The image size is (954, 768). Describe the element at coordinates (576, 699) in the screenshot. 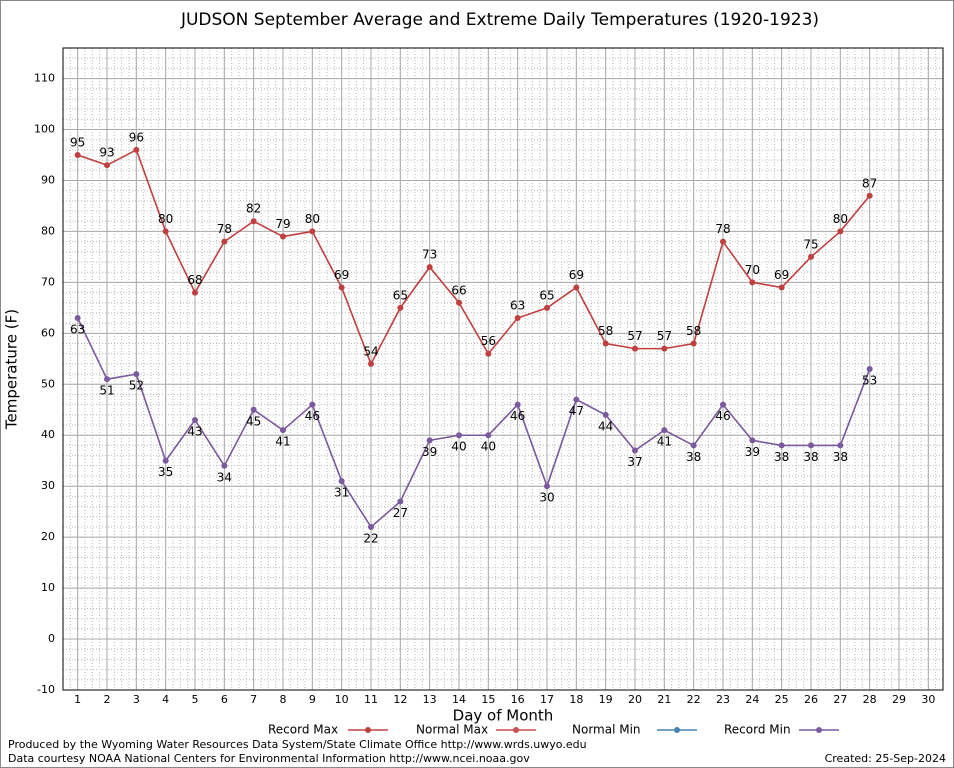

I see `x-tick-label: 18` at that location.